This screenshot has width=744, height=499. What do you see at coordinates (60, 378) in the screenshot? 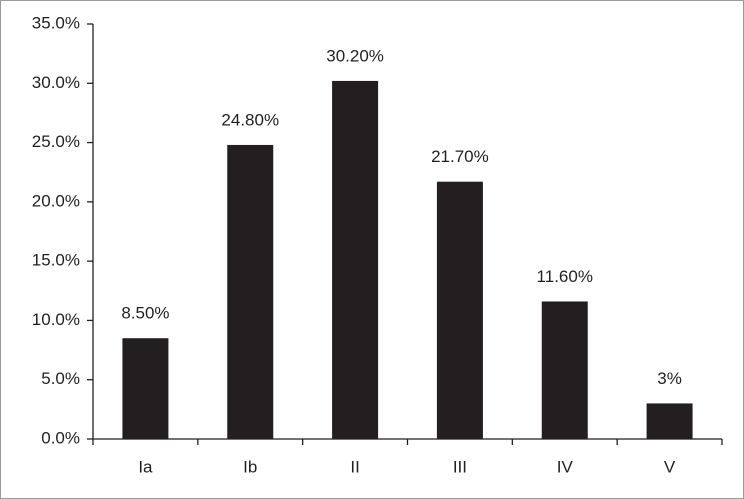
I see `y-tick-label: 5.0%` at bounding box center [60, 378].